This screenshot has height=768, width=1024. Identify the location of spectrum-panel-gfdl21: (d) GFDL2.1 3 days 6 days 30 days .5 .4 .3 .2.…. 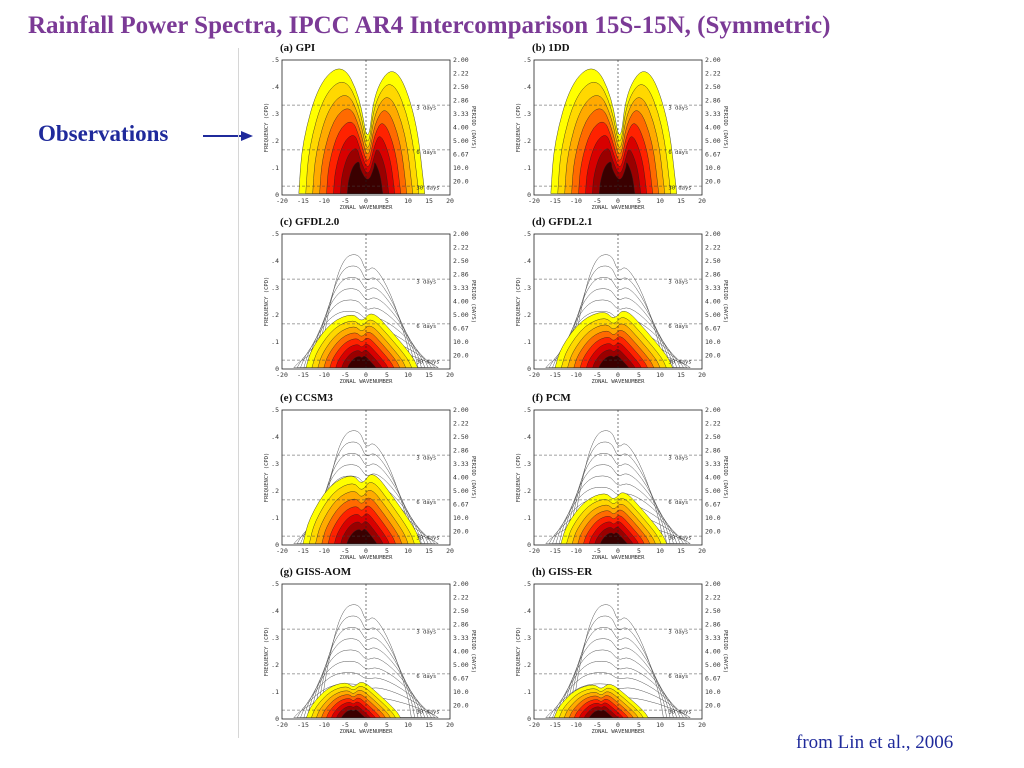
(621, 304).